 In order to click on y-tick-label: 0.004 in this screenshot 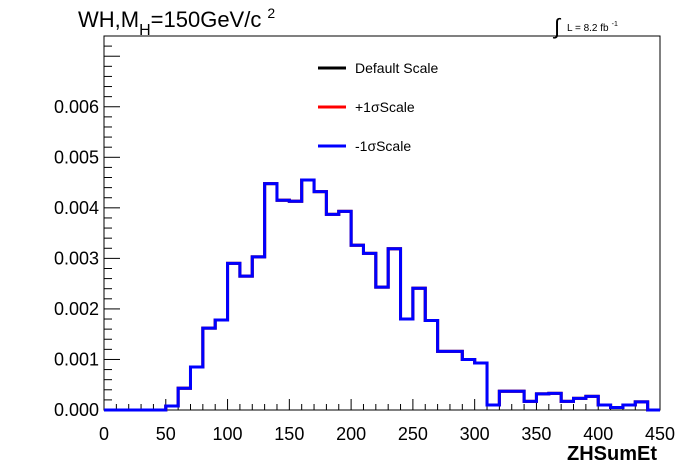, I will do `click(76, 208)`.